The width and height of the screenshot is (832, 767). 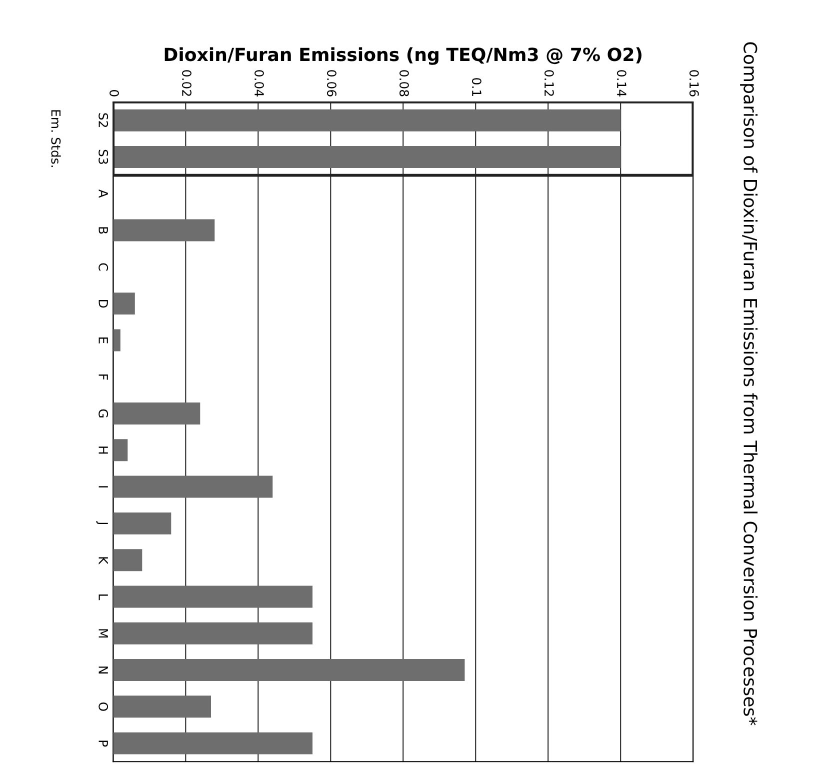 What do you see at coordinates (694, 83) in the screenshot?
I see `x-tick-label: 0.16` at bounding box center [694, 83].